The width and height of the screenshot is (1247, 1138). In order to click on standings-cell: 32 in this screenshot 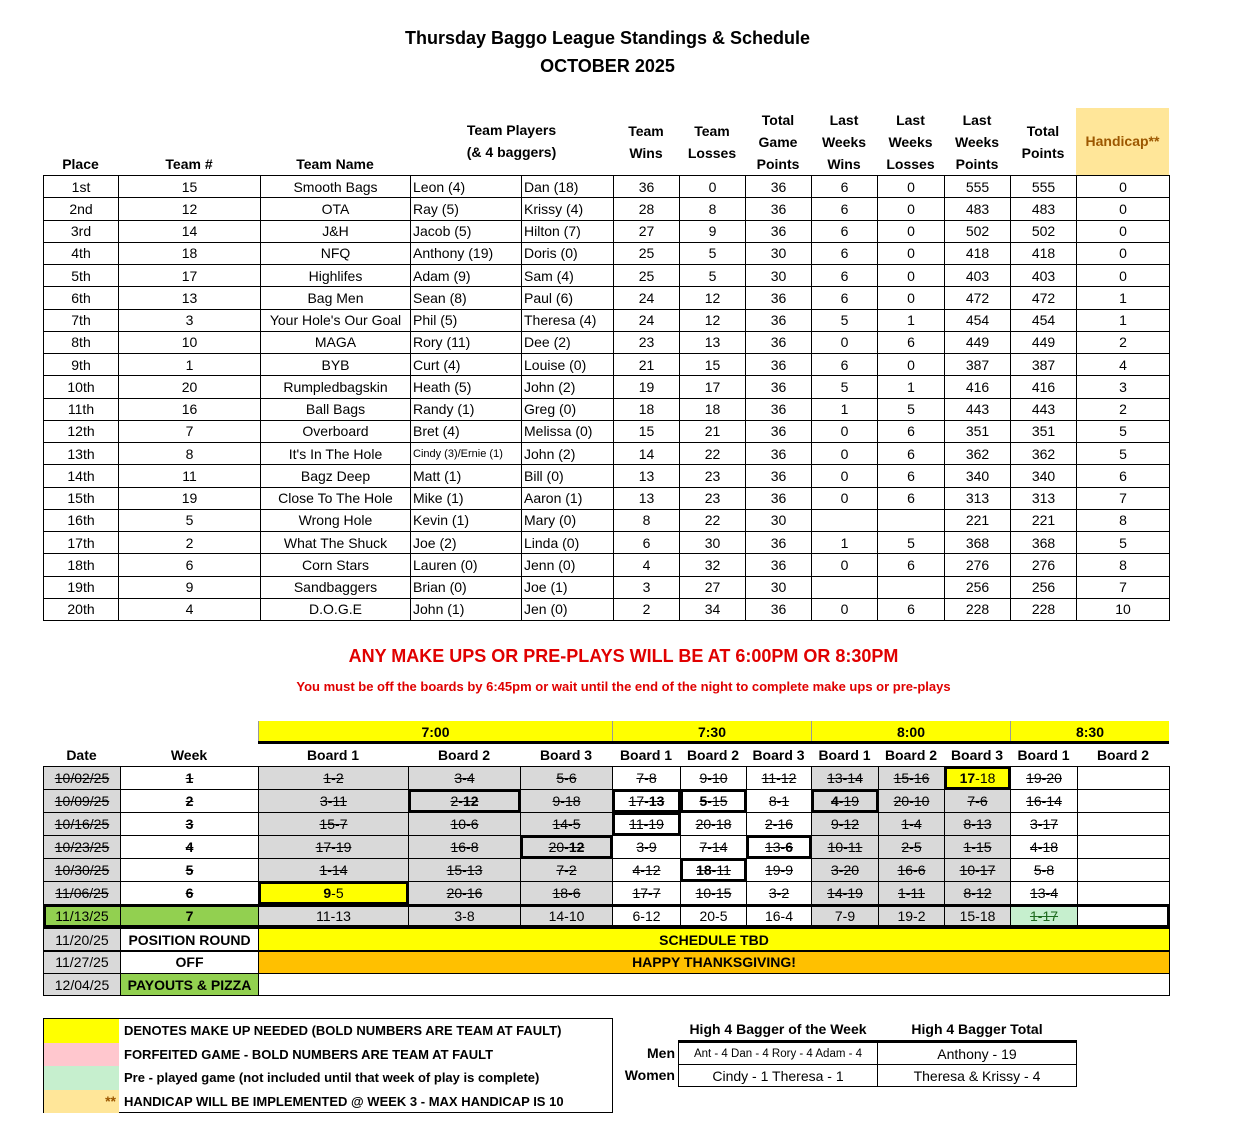, I will do `click(712, 565)`.